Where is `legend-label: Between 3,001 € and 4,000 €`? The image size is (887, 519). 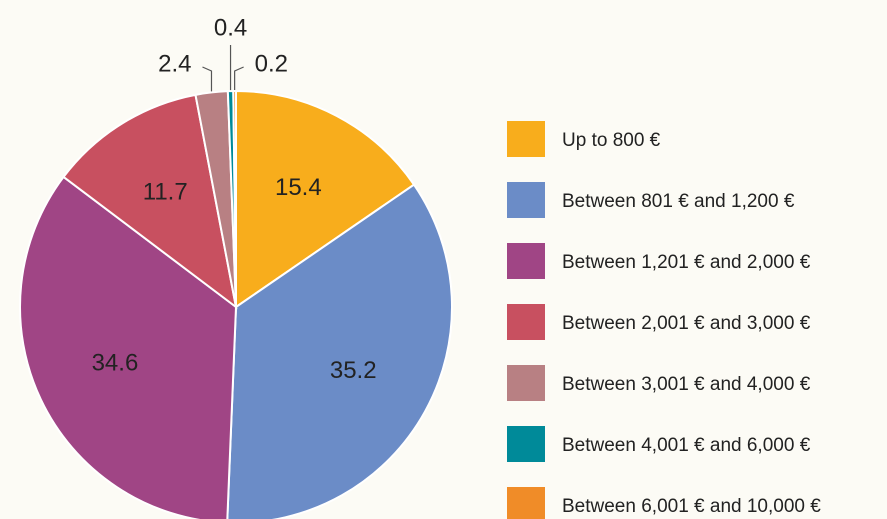 legend-label: Between 3,001 € and 4,000 € is located at coordinates (686, 384).